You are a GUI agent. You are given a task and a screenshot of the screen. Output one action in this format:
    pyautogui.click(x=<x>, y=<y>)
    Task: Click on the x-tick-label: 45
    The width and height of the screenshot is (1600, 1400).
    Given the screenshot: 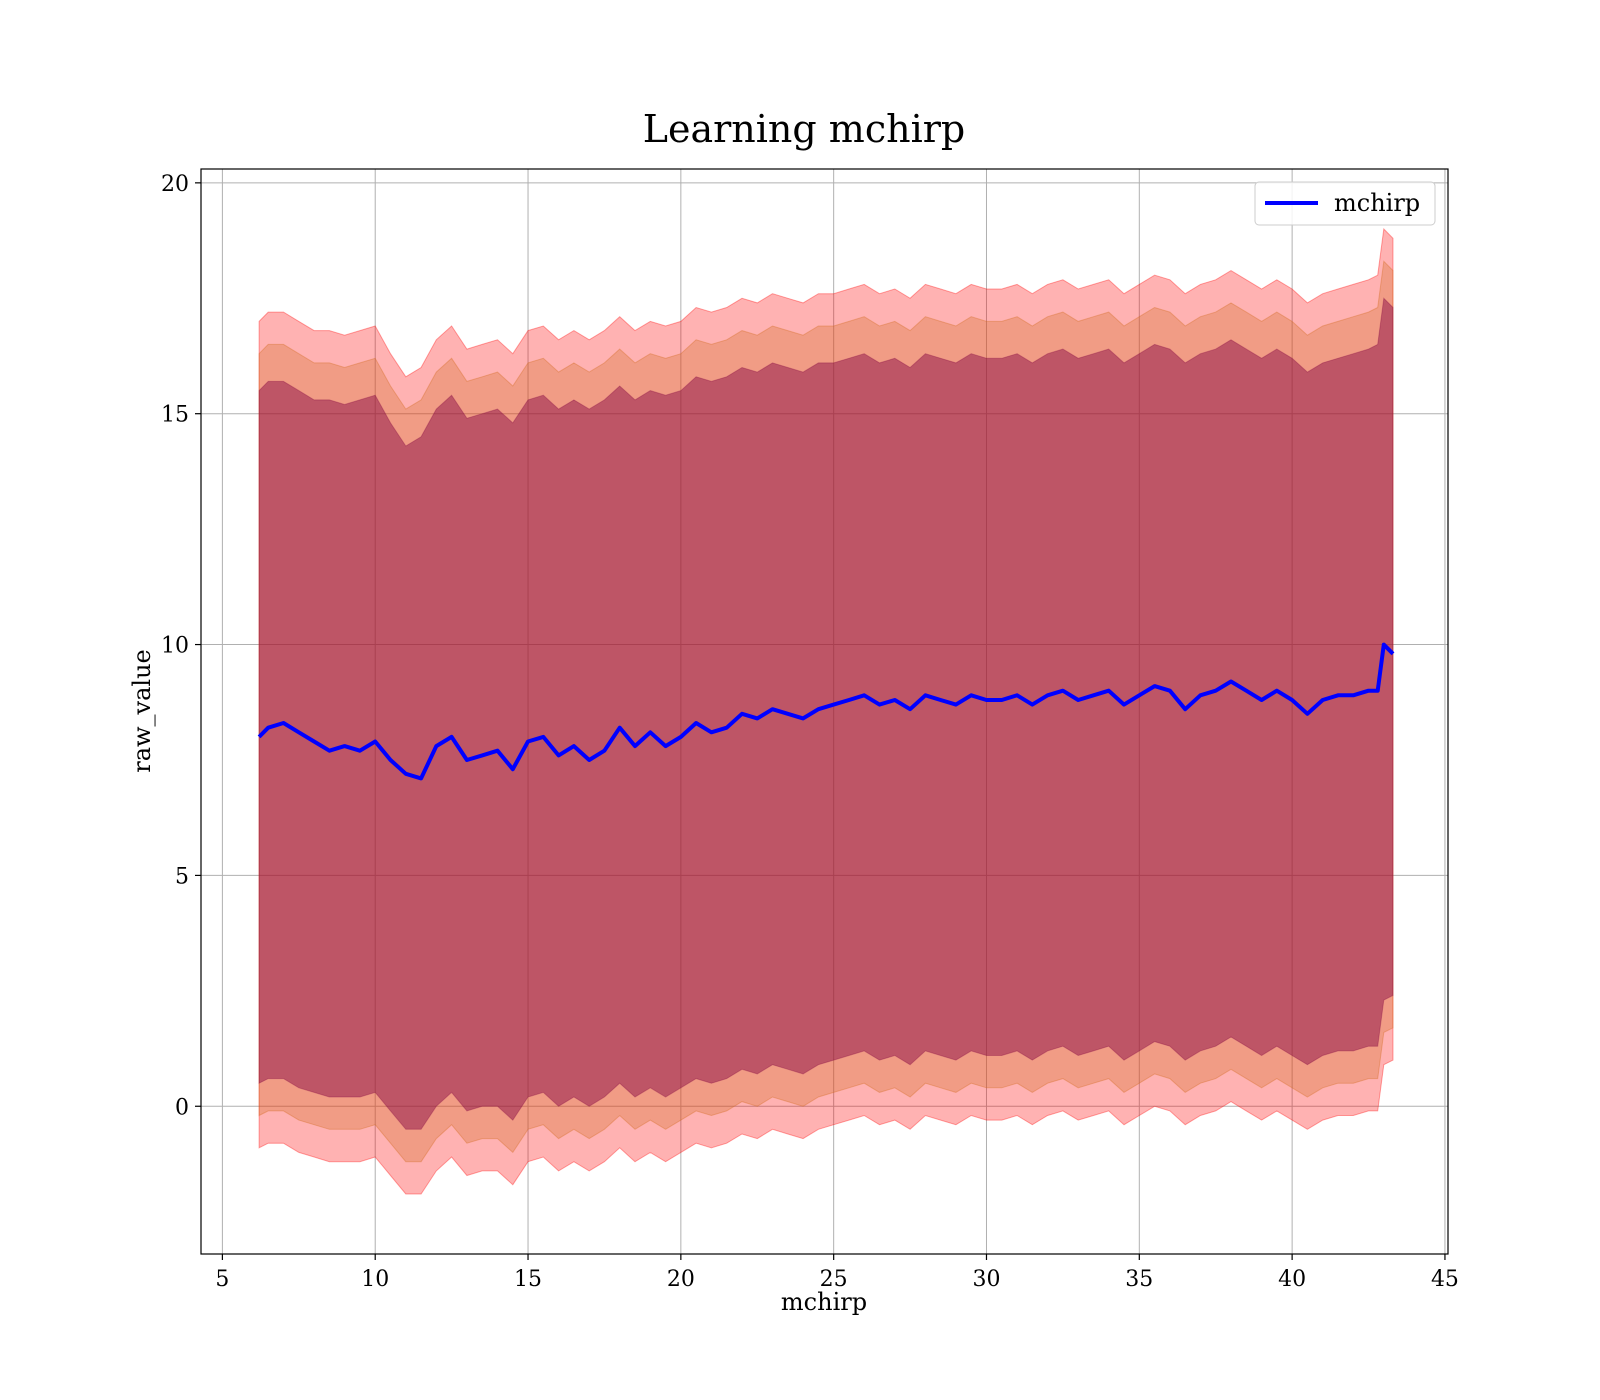 What is the action you would take?
    pyautogui.click(x=1445, y=1279)
    